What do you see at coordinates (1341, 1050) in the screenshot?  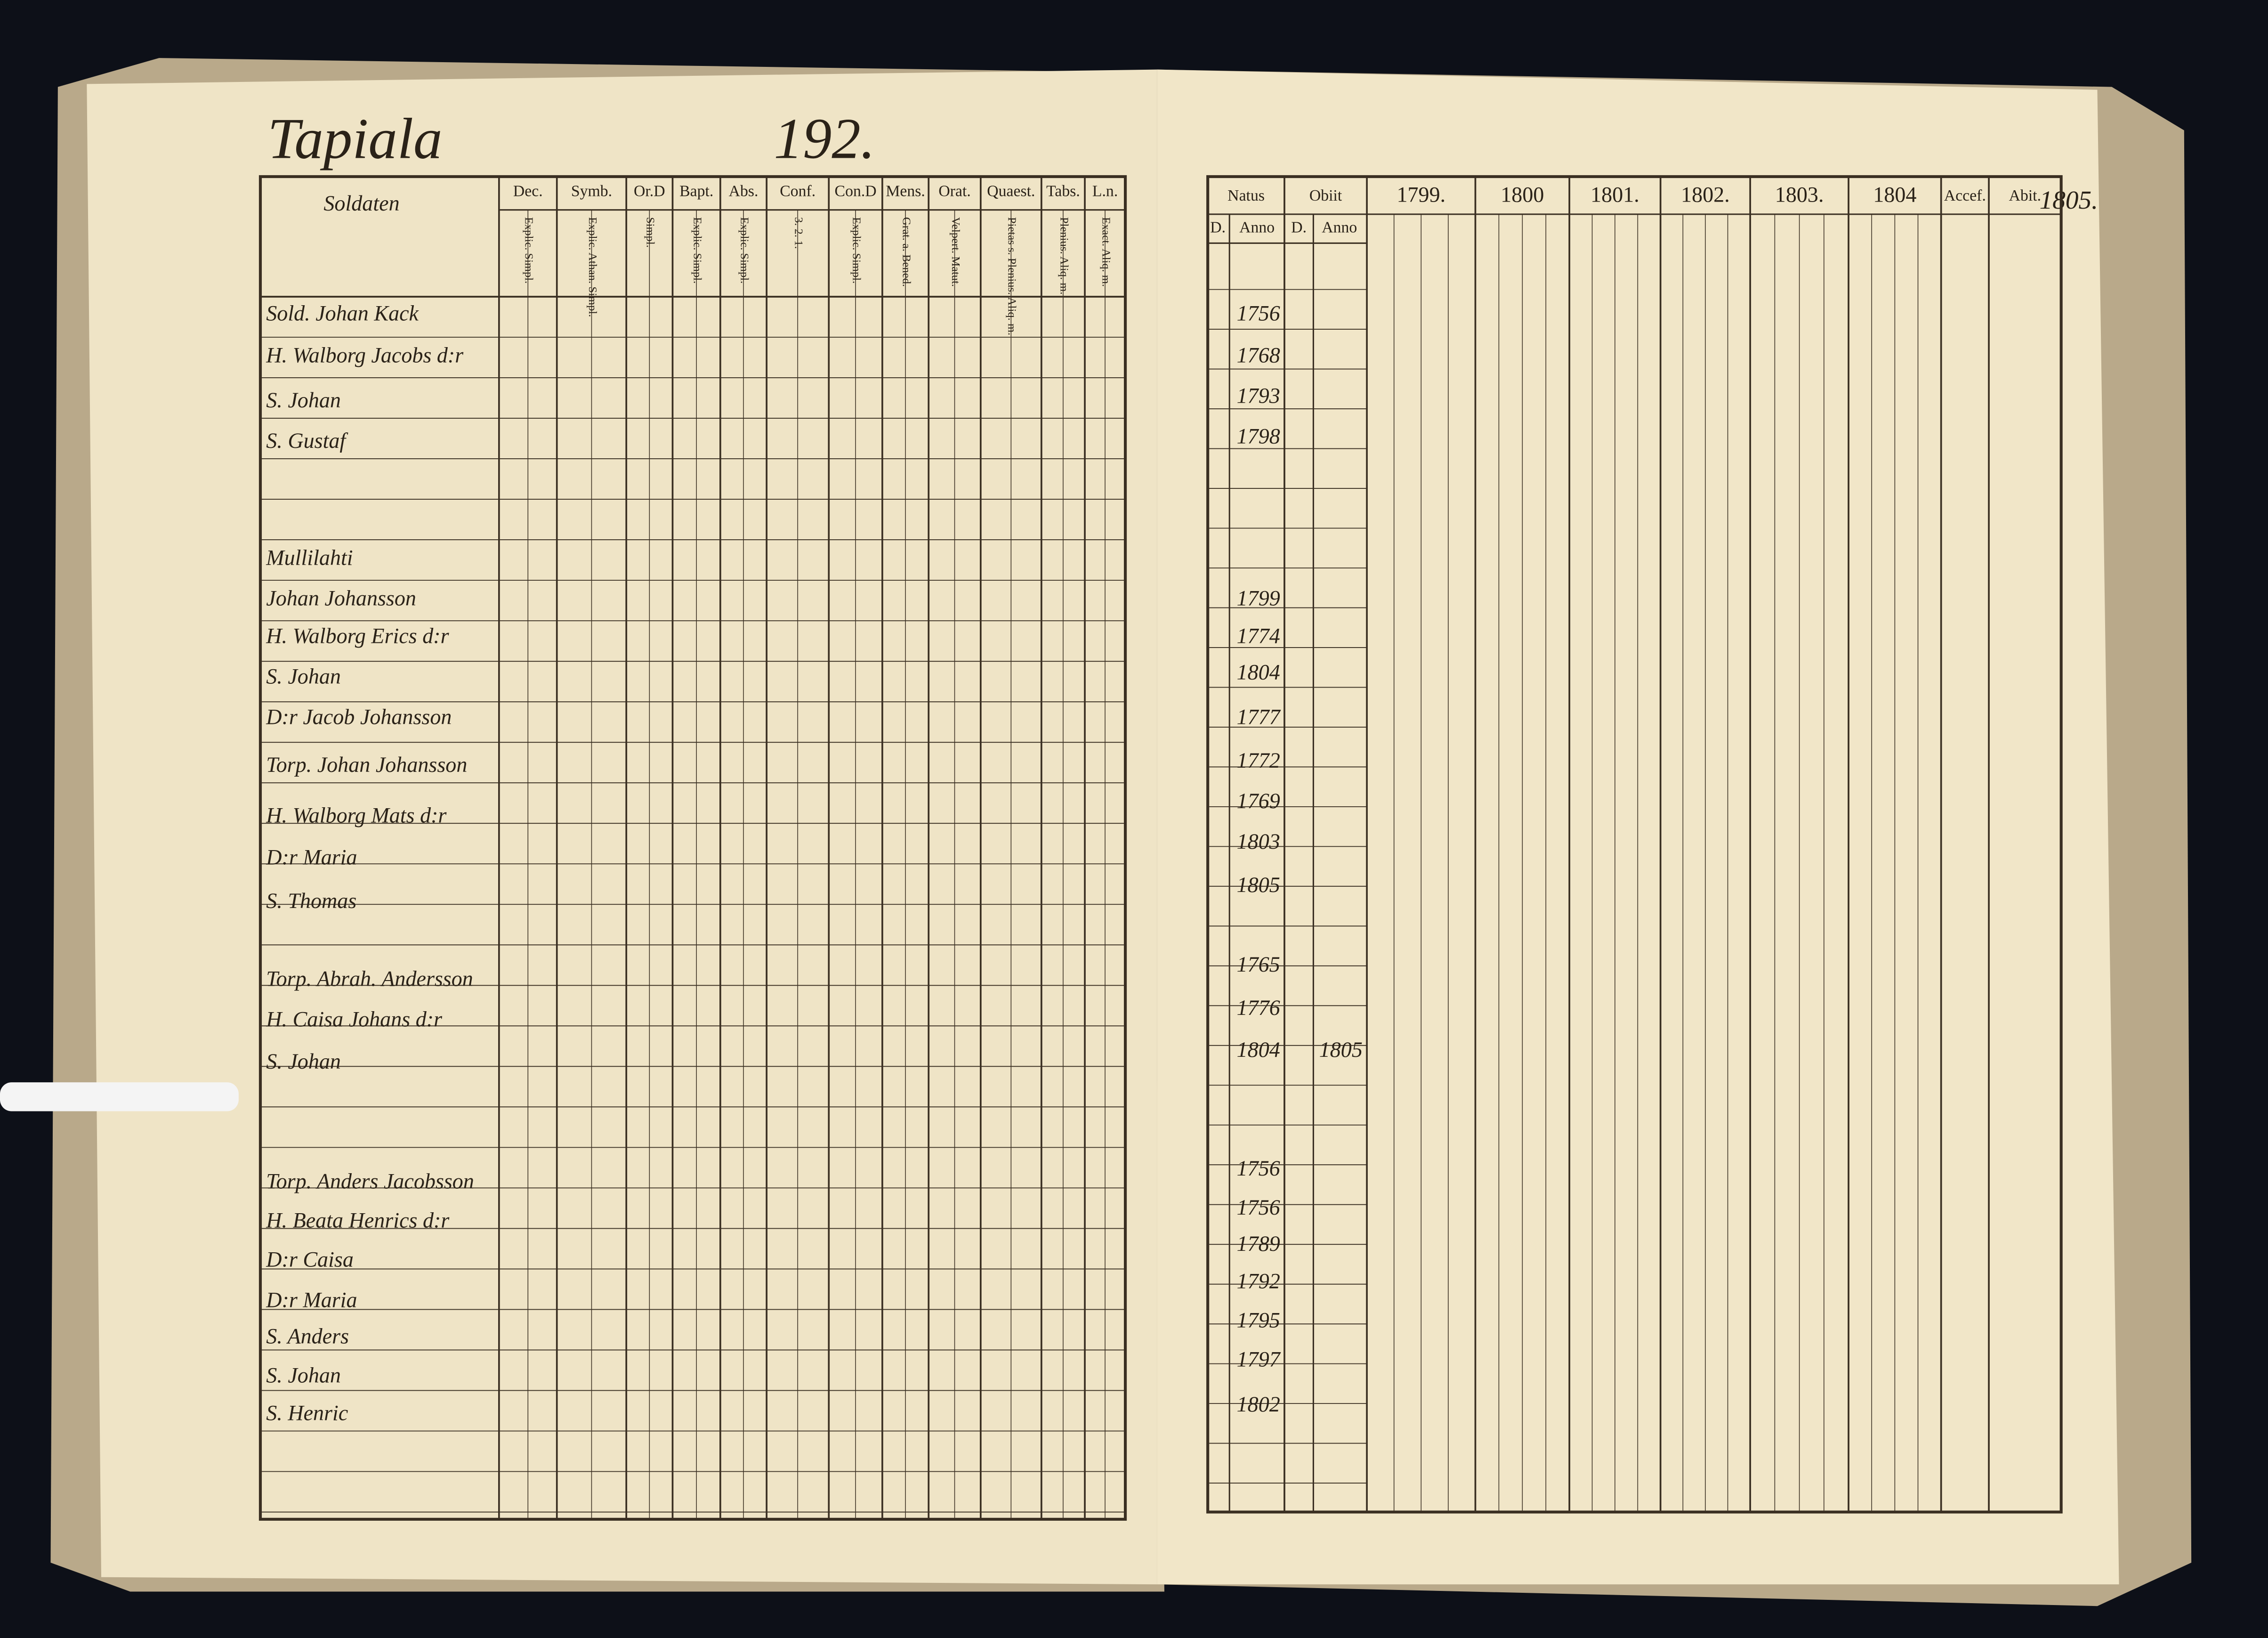 I see `death-year: 1805` at bounding box center [1341, 1050].